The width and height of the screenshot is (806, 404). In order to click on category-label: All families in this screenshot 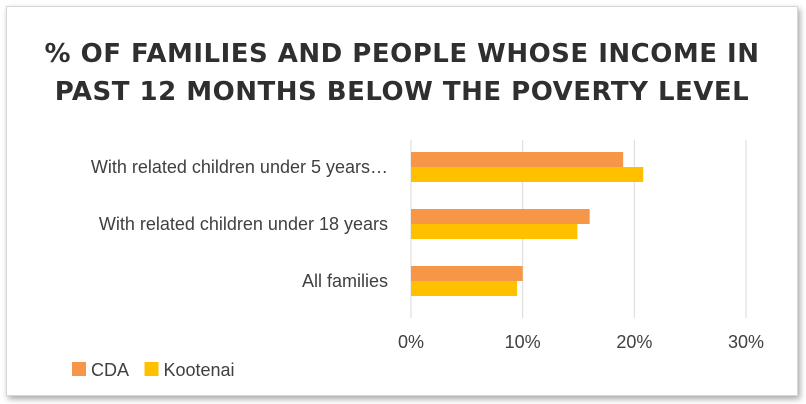, I will do `click(345, 281)`.